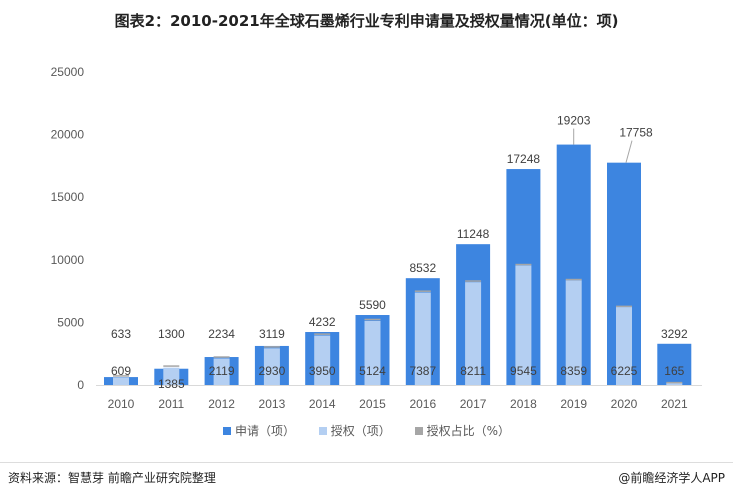 The height and width of the screenshot is (493, 733). I want to click on grant-value-label: 3950, so click(322, 371).